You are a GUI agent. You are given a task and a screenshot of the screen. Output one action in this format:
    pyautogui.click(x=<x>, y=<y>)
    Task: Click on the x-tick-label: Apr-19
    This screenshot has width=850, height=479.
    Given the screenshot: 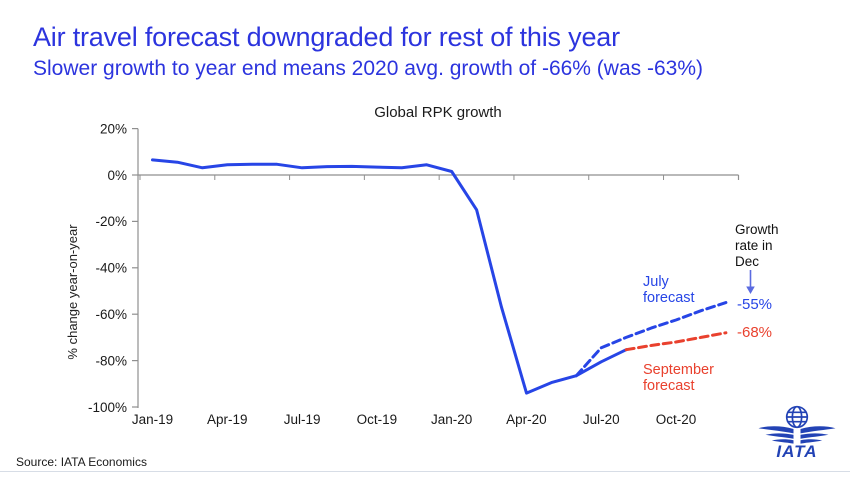 What is the action you would take?
    pyautogui.click(x=227, y=419)
    